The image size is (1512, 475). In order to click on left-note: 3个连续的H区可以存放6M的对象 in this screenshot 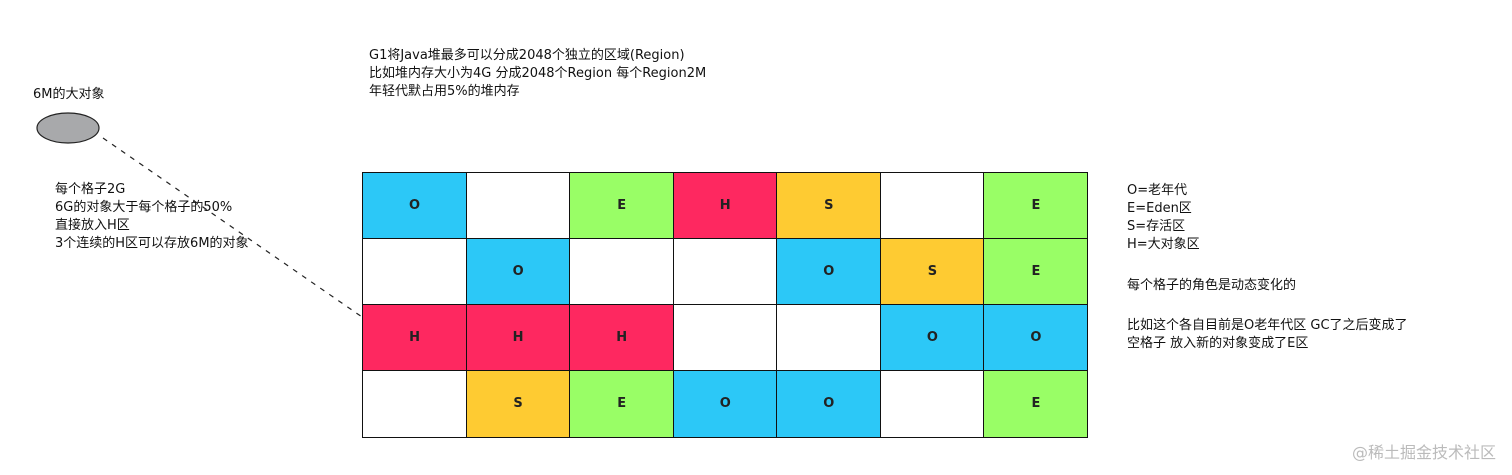, I will do `click(152, 243)`.